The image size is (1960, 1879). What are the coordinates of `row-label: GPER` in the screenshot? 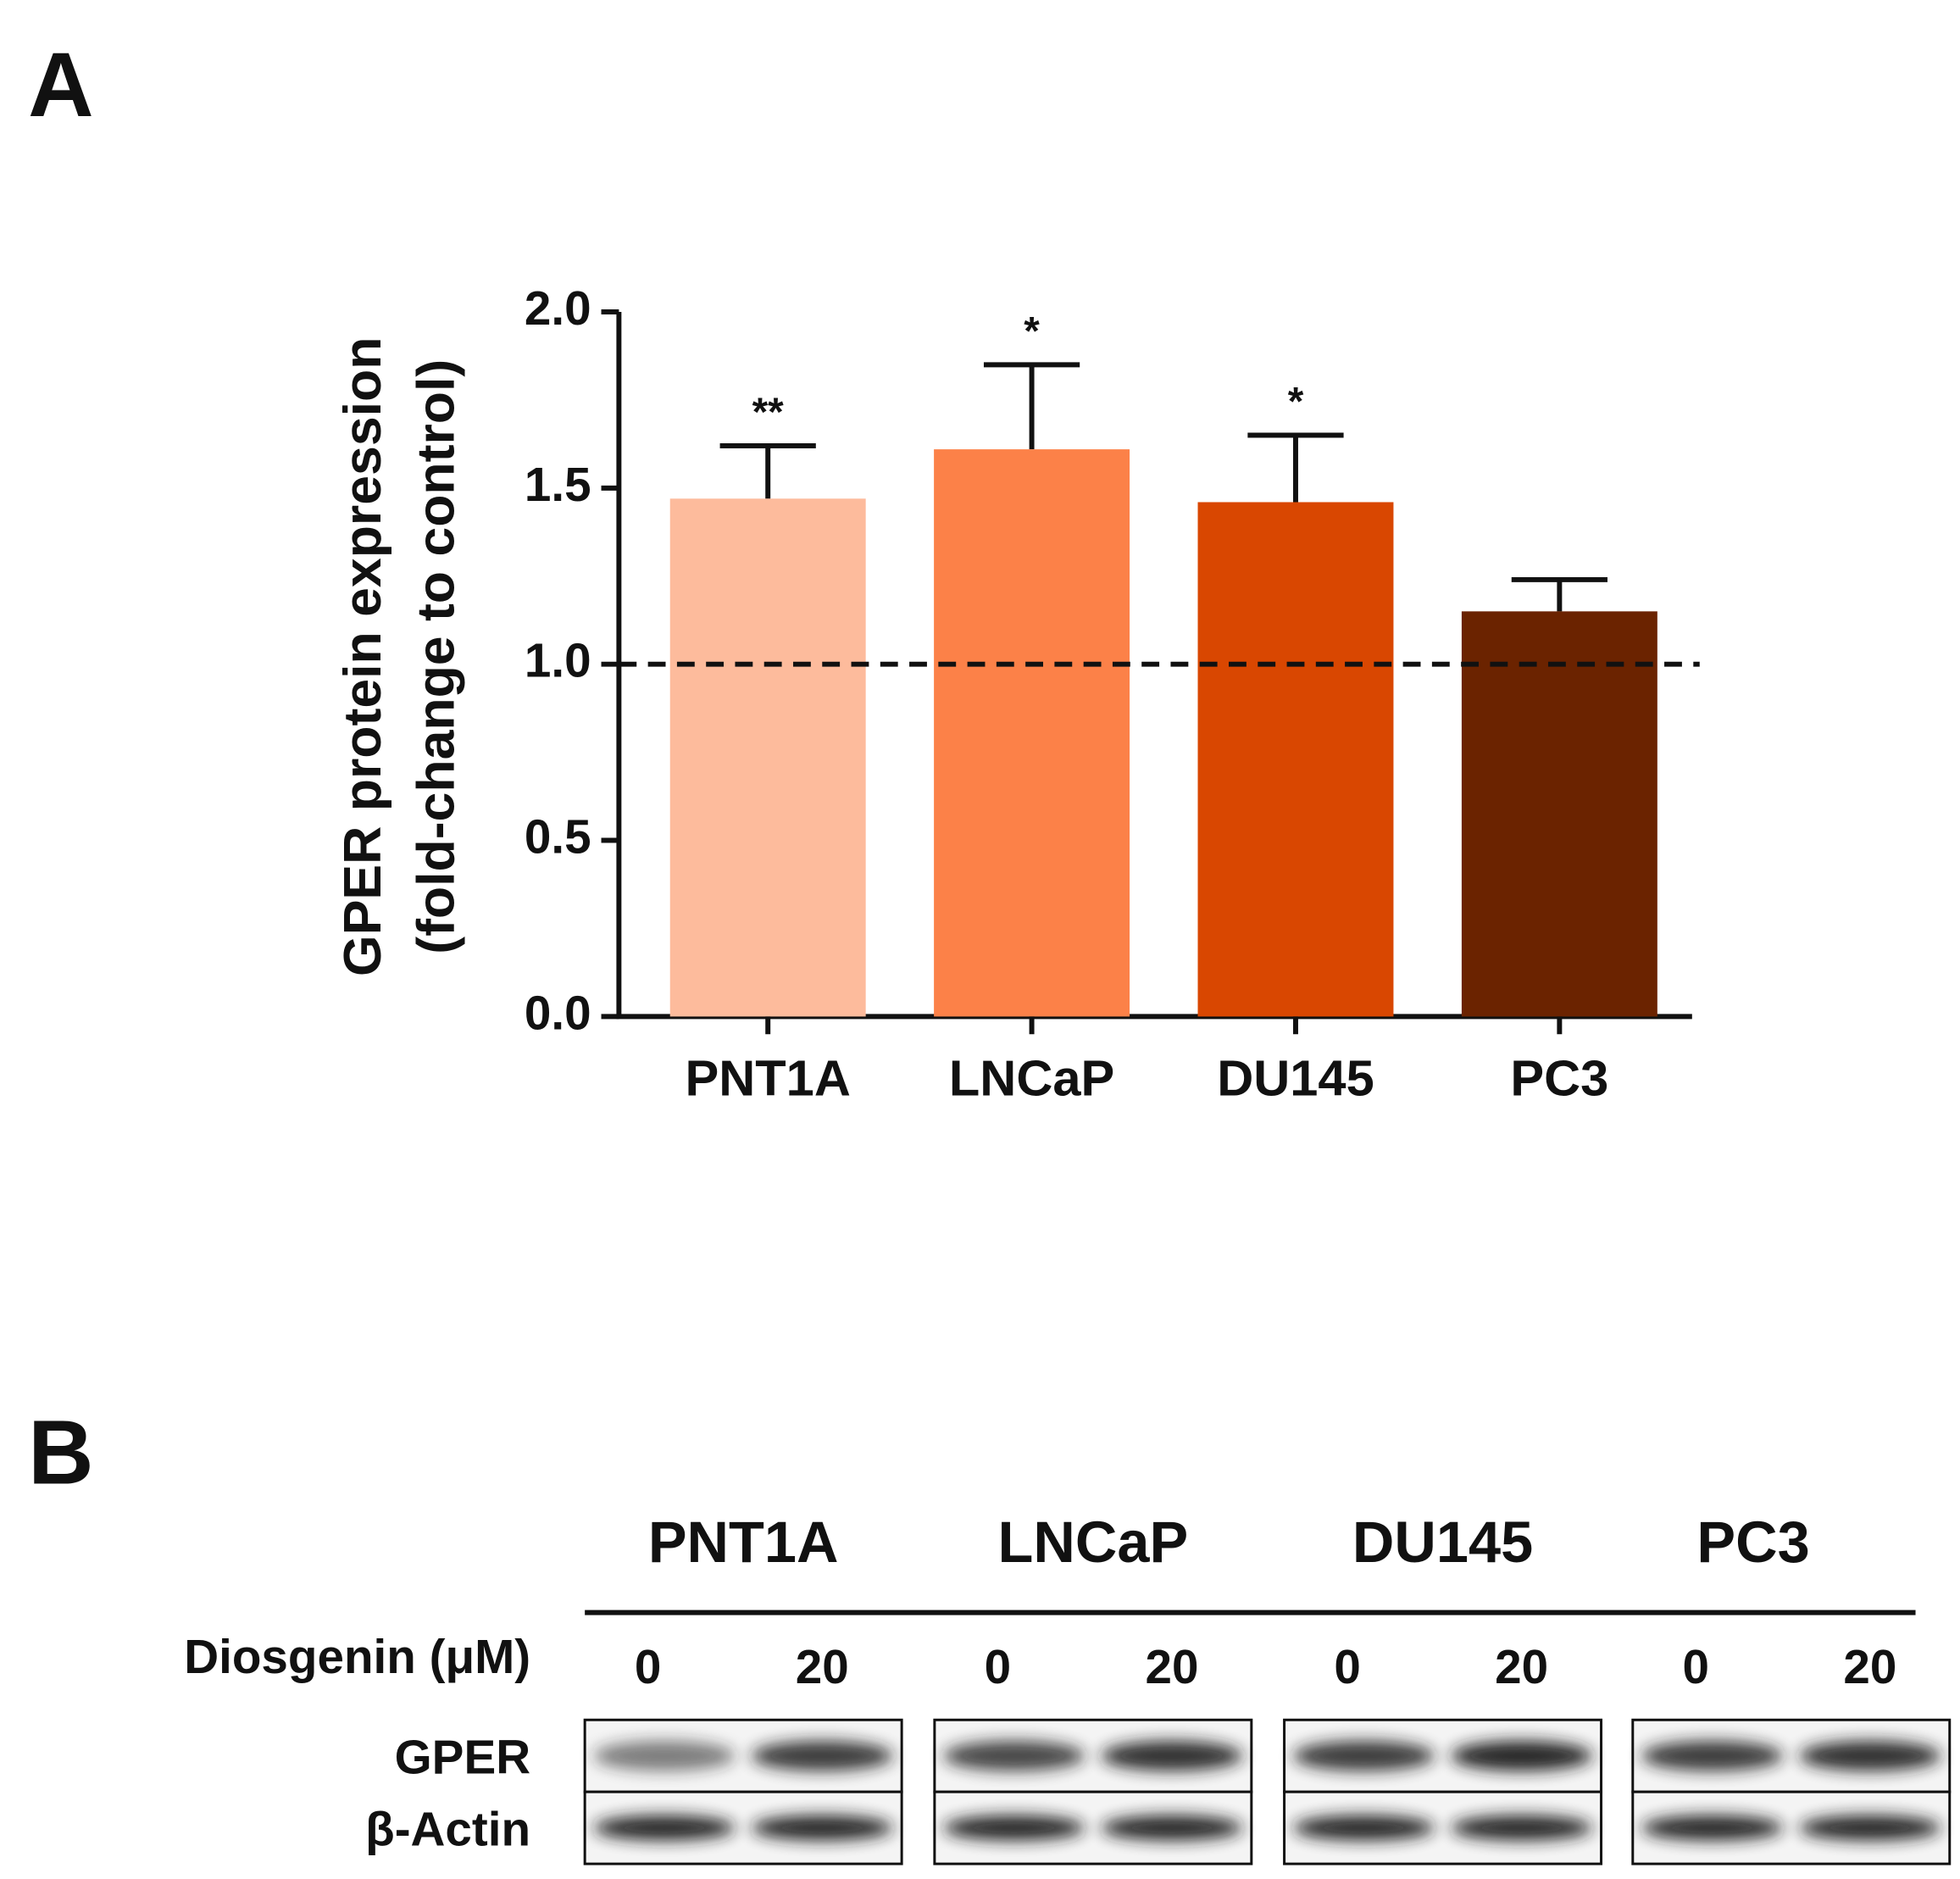 It's located at (462, 1757).